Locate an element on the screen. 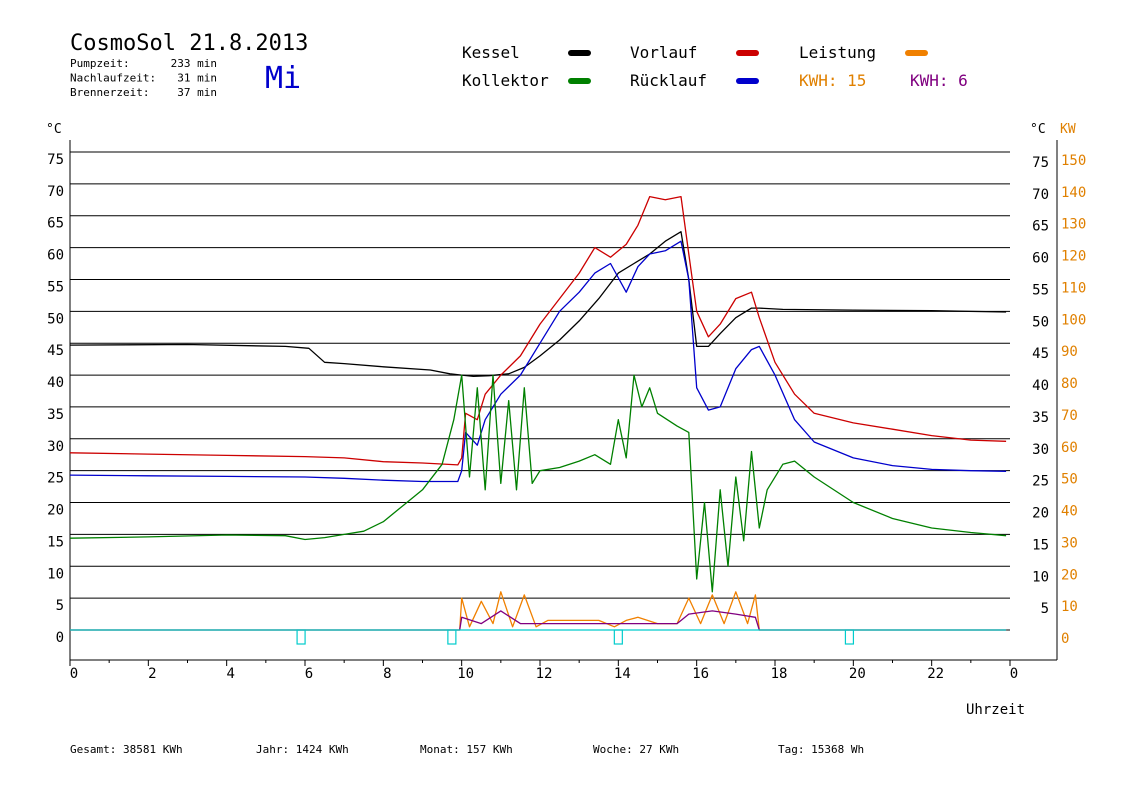 Image resolution: width=1148 pixels, height=812 pixels. y2-tick-label: 150 is located at coordinates (1073, 161).